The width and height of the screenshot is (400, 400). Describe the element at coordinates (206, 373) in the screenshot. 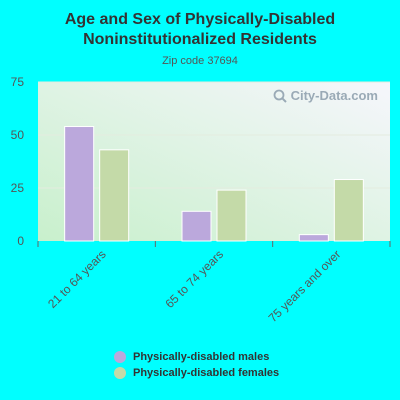

I see `legend-label-females: Physically-disabled females` at that location.